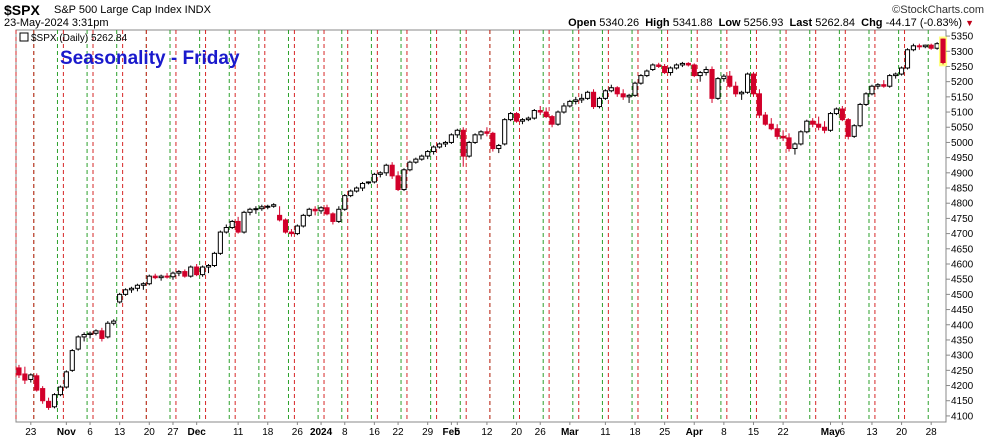 The image size is (990, 438). I want to click on y-tick-label: 4700, so click(962, 234).